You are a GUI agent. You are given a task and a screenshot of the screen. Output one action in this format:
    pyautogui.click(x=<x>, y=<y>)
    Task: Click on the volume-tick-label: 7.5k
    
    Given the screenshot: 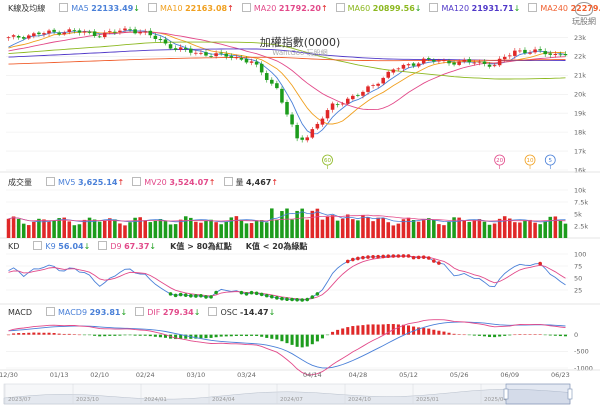 What is the action you would take?
    pyautogui.click(x=581, y=202)
    